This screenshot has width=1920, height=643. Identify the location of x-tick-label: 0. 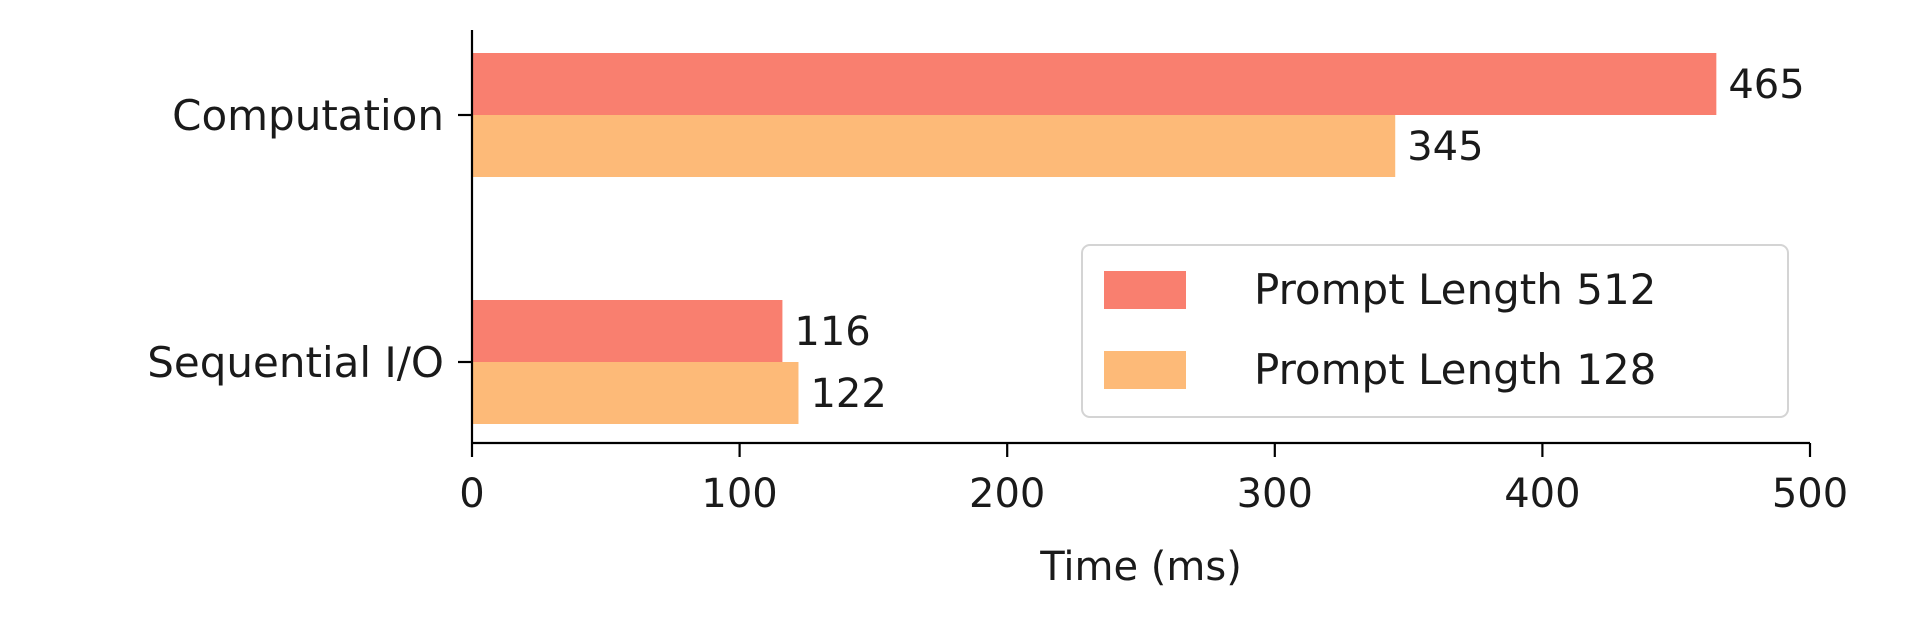
(471, 494).